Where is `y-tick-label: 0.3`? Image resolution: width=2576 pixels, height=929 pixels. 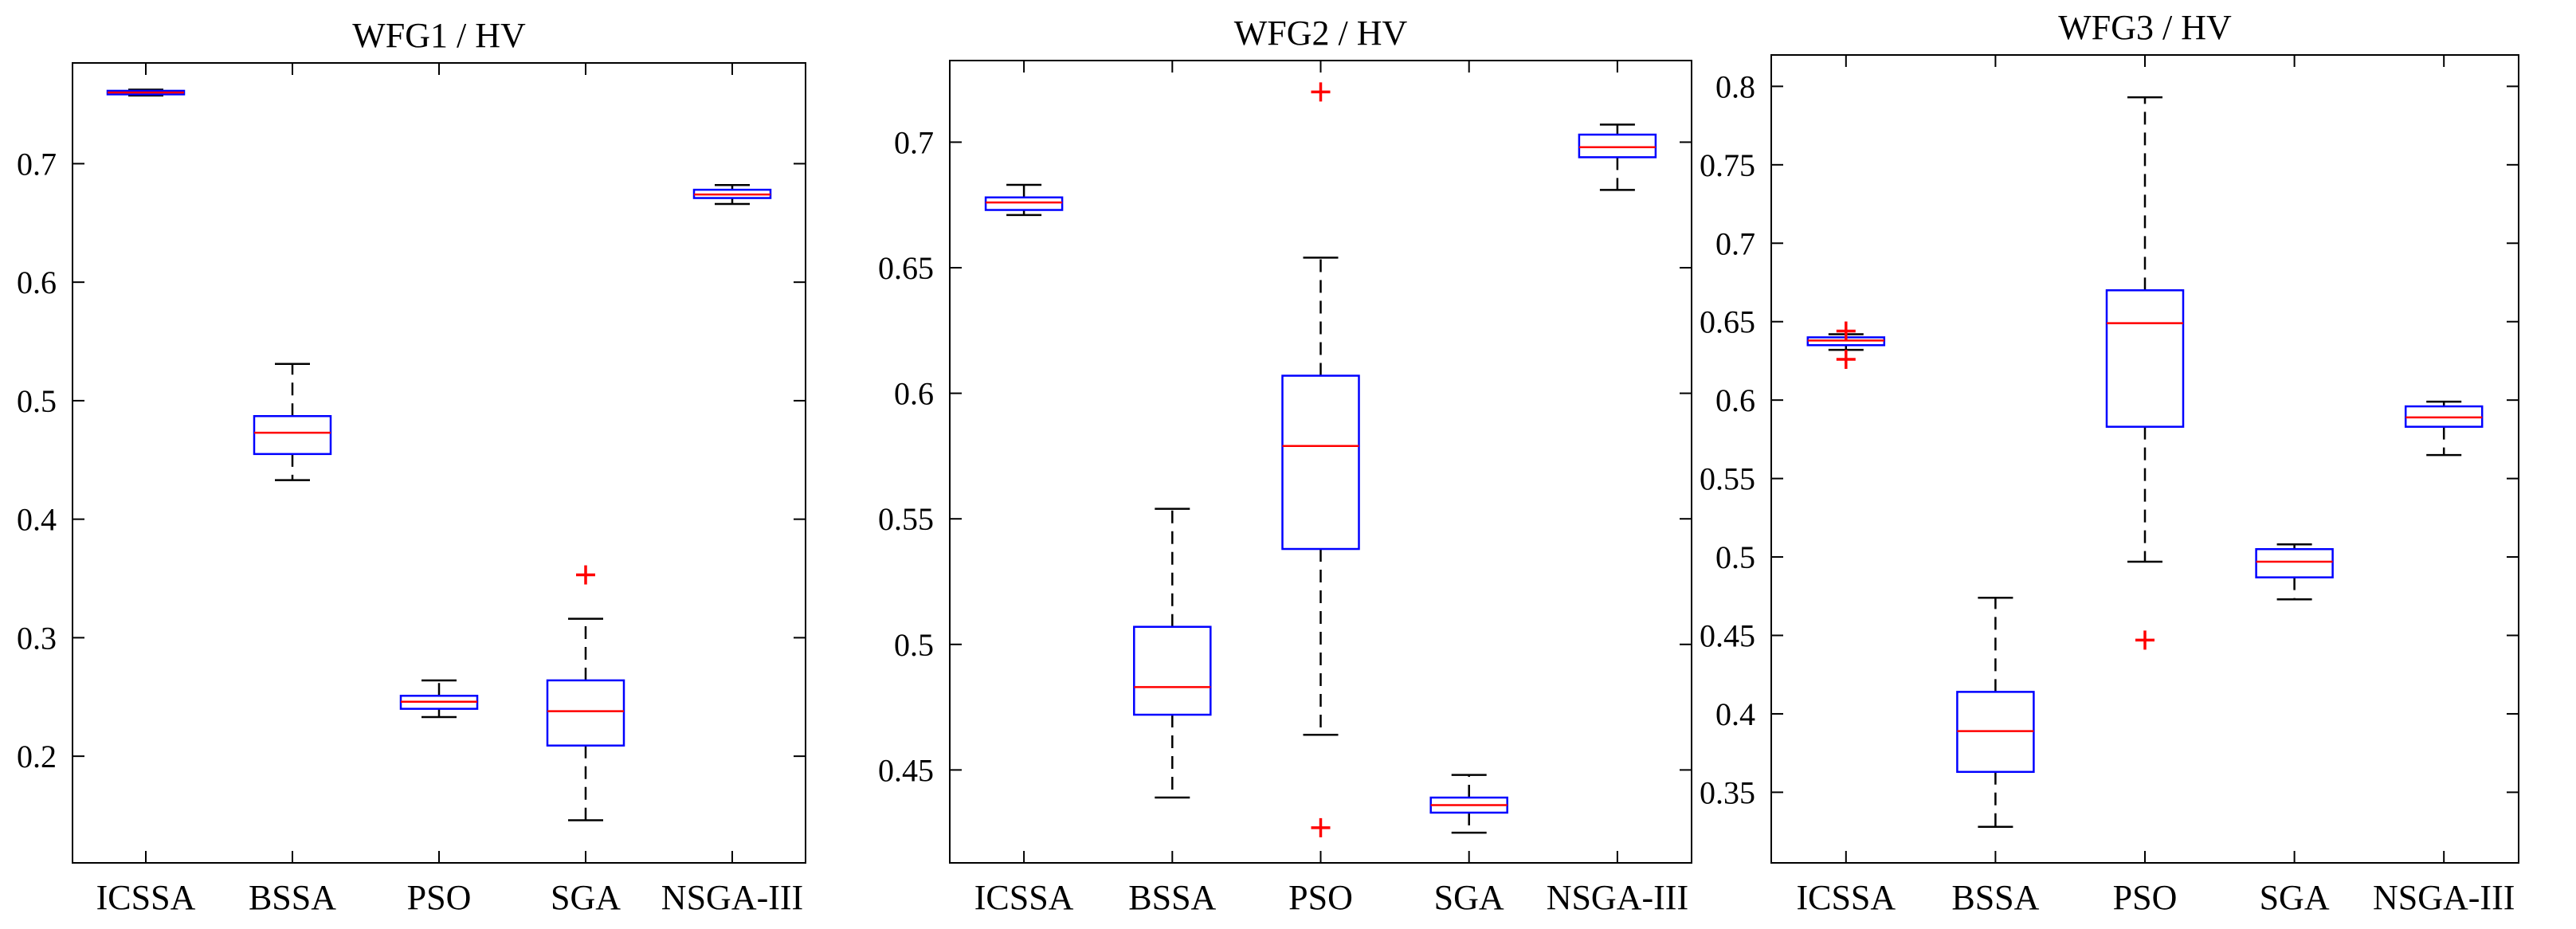 y-tick-label: 0.3 is located at coordinates (37, 638).